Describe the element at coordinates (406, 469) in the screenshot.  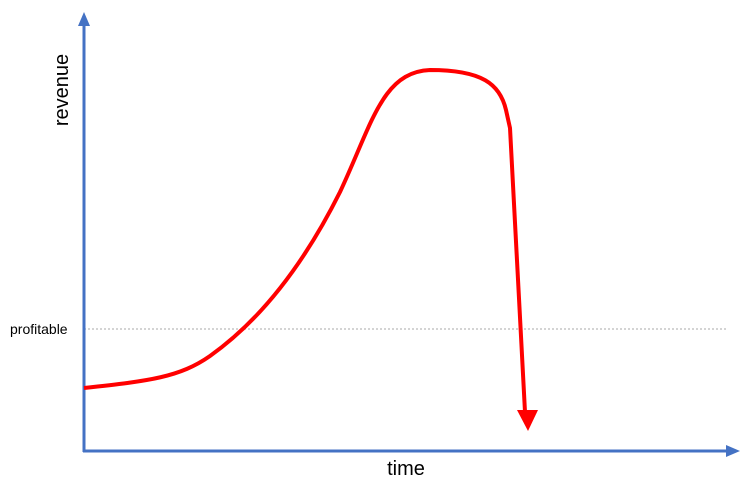
I see `x-axis-label: time` at that location.